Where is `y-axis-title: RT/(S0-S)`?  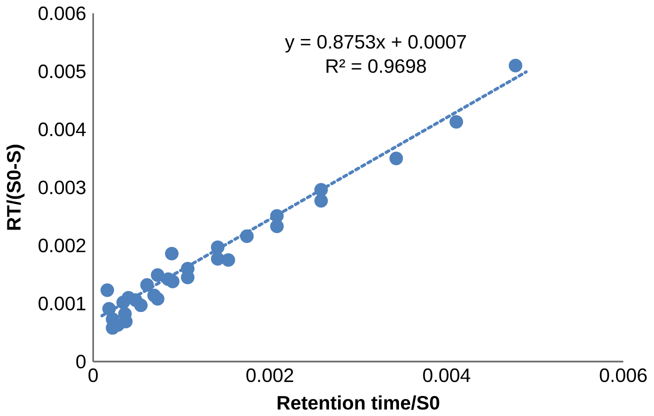 y-axis-title: RT/(S0-S) is located at coordinates (15, 187).